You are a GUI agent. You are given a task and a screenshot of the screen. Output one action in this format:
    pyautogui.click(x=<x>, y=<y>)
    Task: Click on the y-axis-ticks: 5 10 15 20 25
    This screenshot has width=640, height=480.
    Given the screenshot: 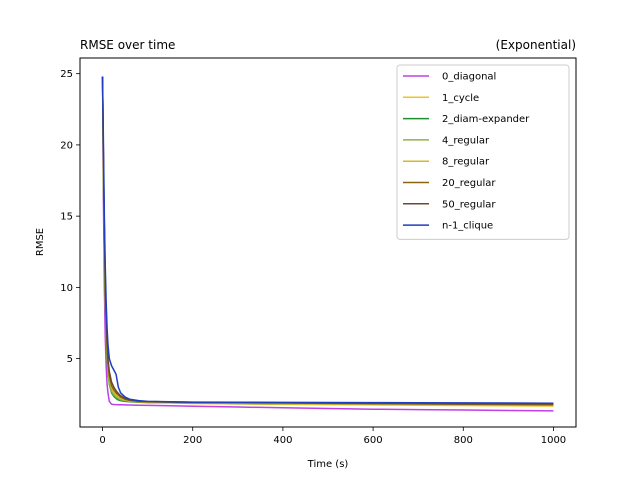 What is the action you would take?
    pyautogui.click(x=70, y=217)
    